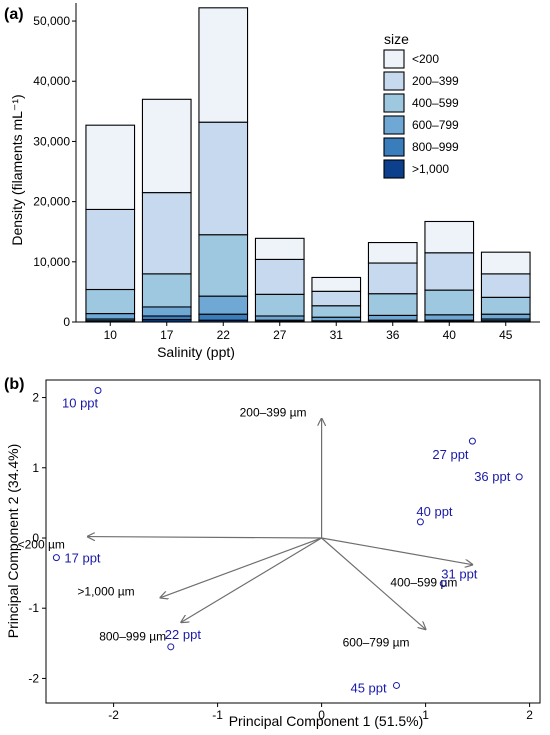 The height and width of the screenshot is (735, 550). I want to click on loading-label: 200–399 µm, so click(273, 413).